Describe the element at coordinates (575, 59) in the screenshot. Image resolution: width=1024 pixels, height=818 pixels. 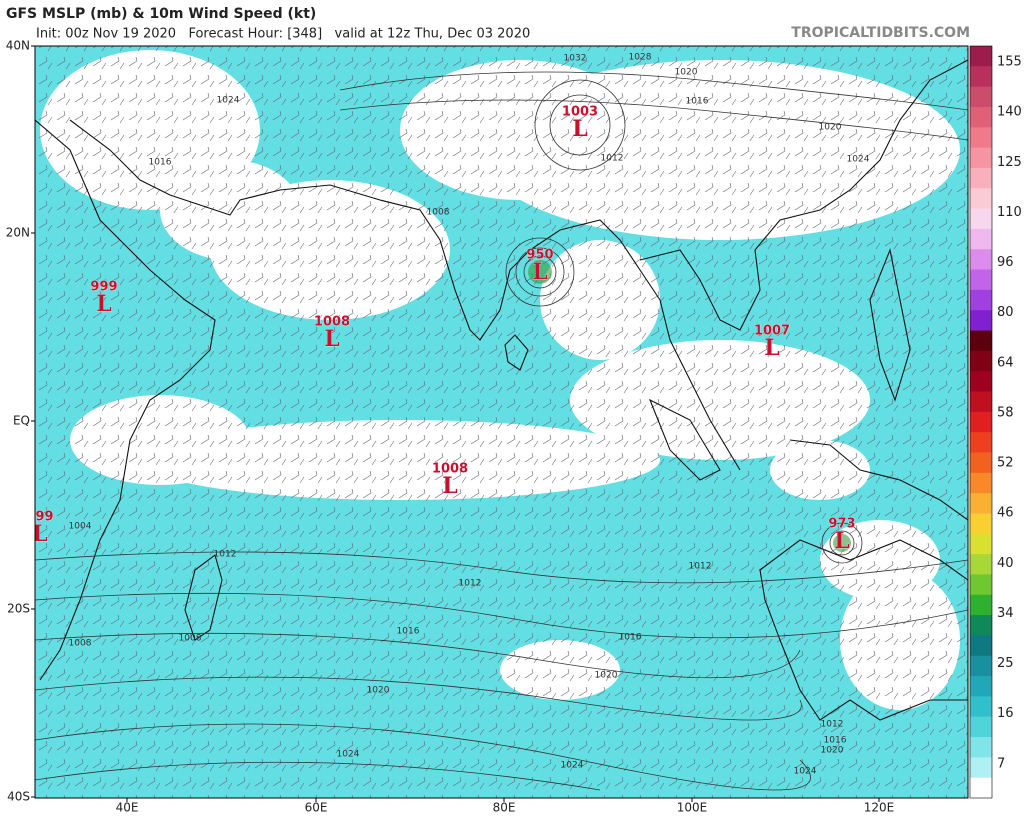
I see `isobar-label: 1032` at that location.